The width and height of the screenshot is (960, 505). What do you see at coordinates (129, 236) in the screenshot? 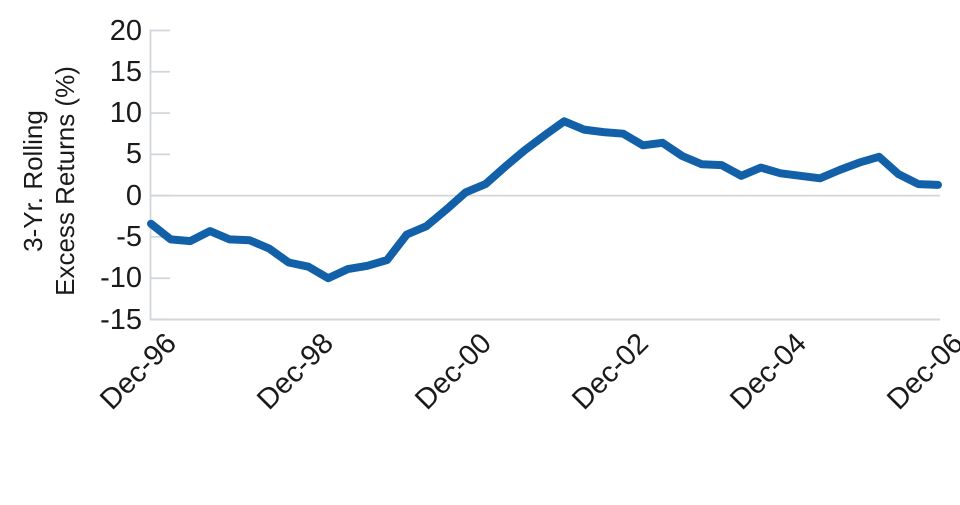
I see `y-tick-label--5: -5` at bounding box center [129, 236].